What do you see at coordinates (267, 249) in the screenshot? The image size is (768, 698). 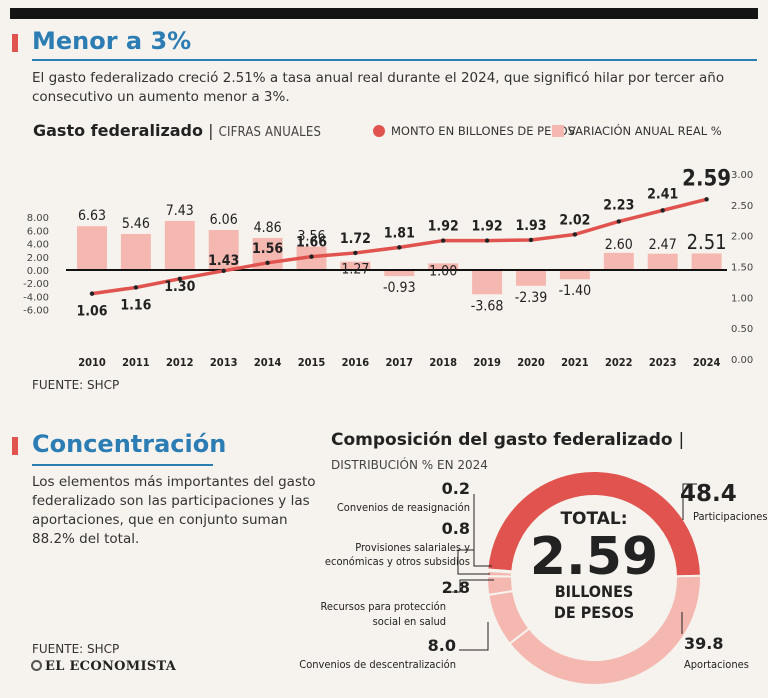 I see `line-label: 1.56` at bounding box center [267, 249].